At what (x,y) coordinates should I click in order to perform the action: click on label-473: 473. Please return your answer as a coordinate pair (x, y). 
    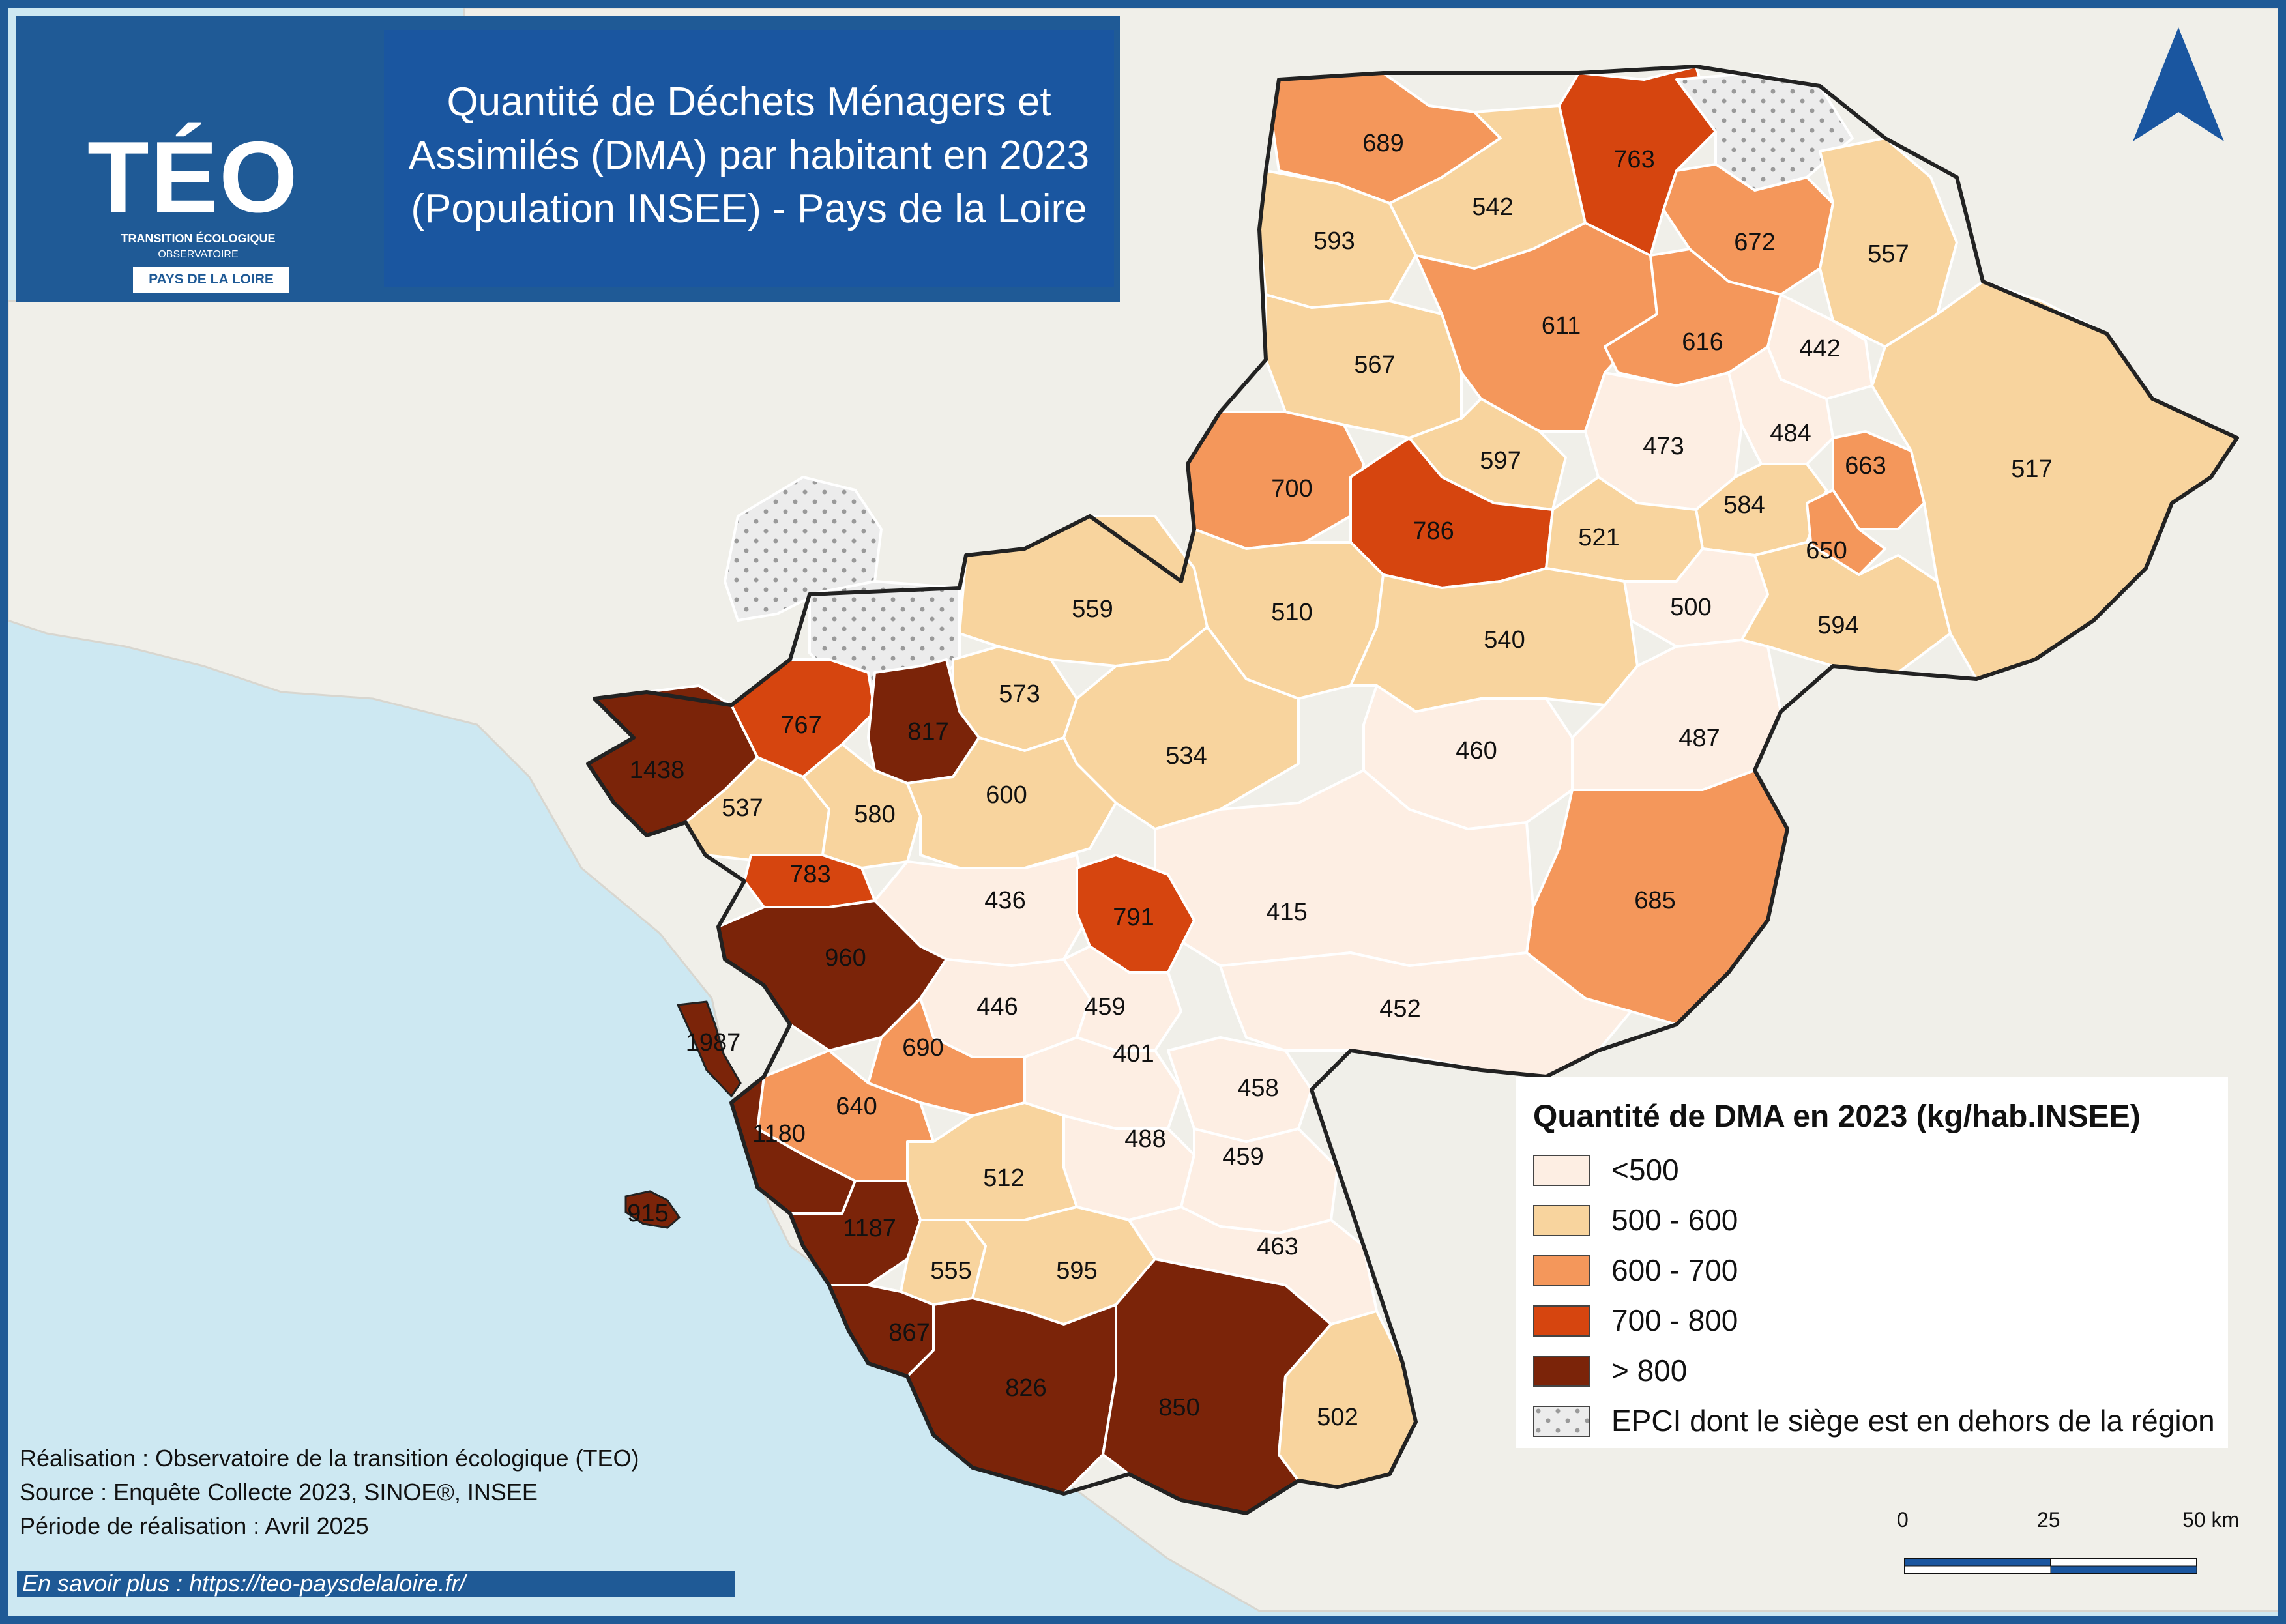
    Looking at the image, I should click on (1663, 446).